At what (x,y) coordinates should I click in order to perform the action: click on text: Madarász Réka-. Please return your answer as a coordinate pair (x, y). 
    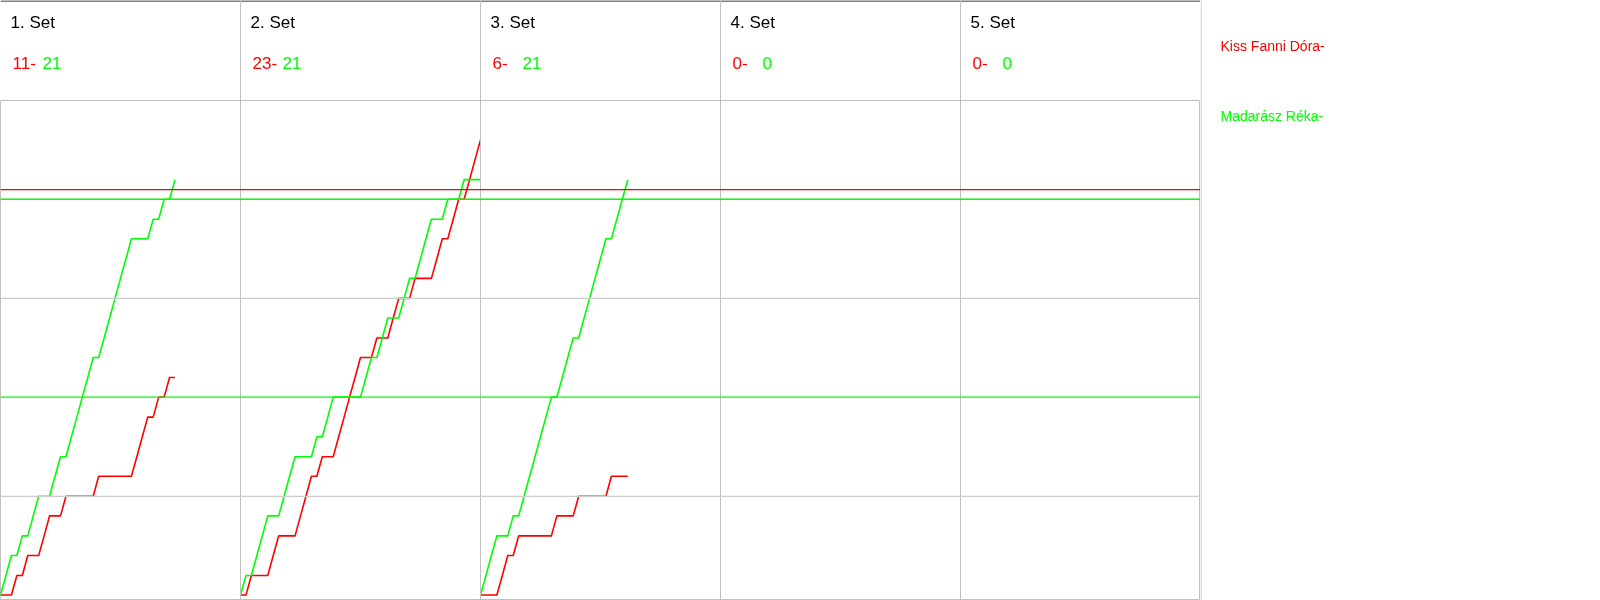
    Looking at the image, I should click on (1272, 115).